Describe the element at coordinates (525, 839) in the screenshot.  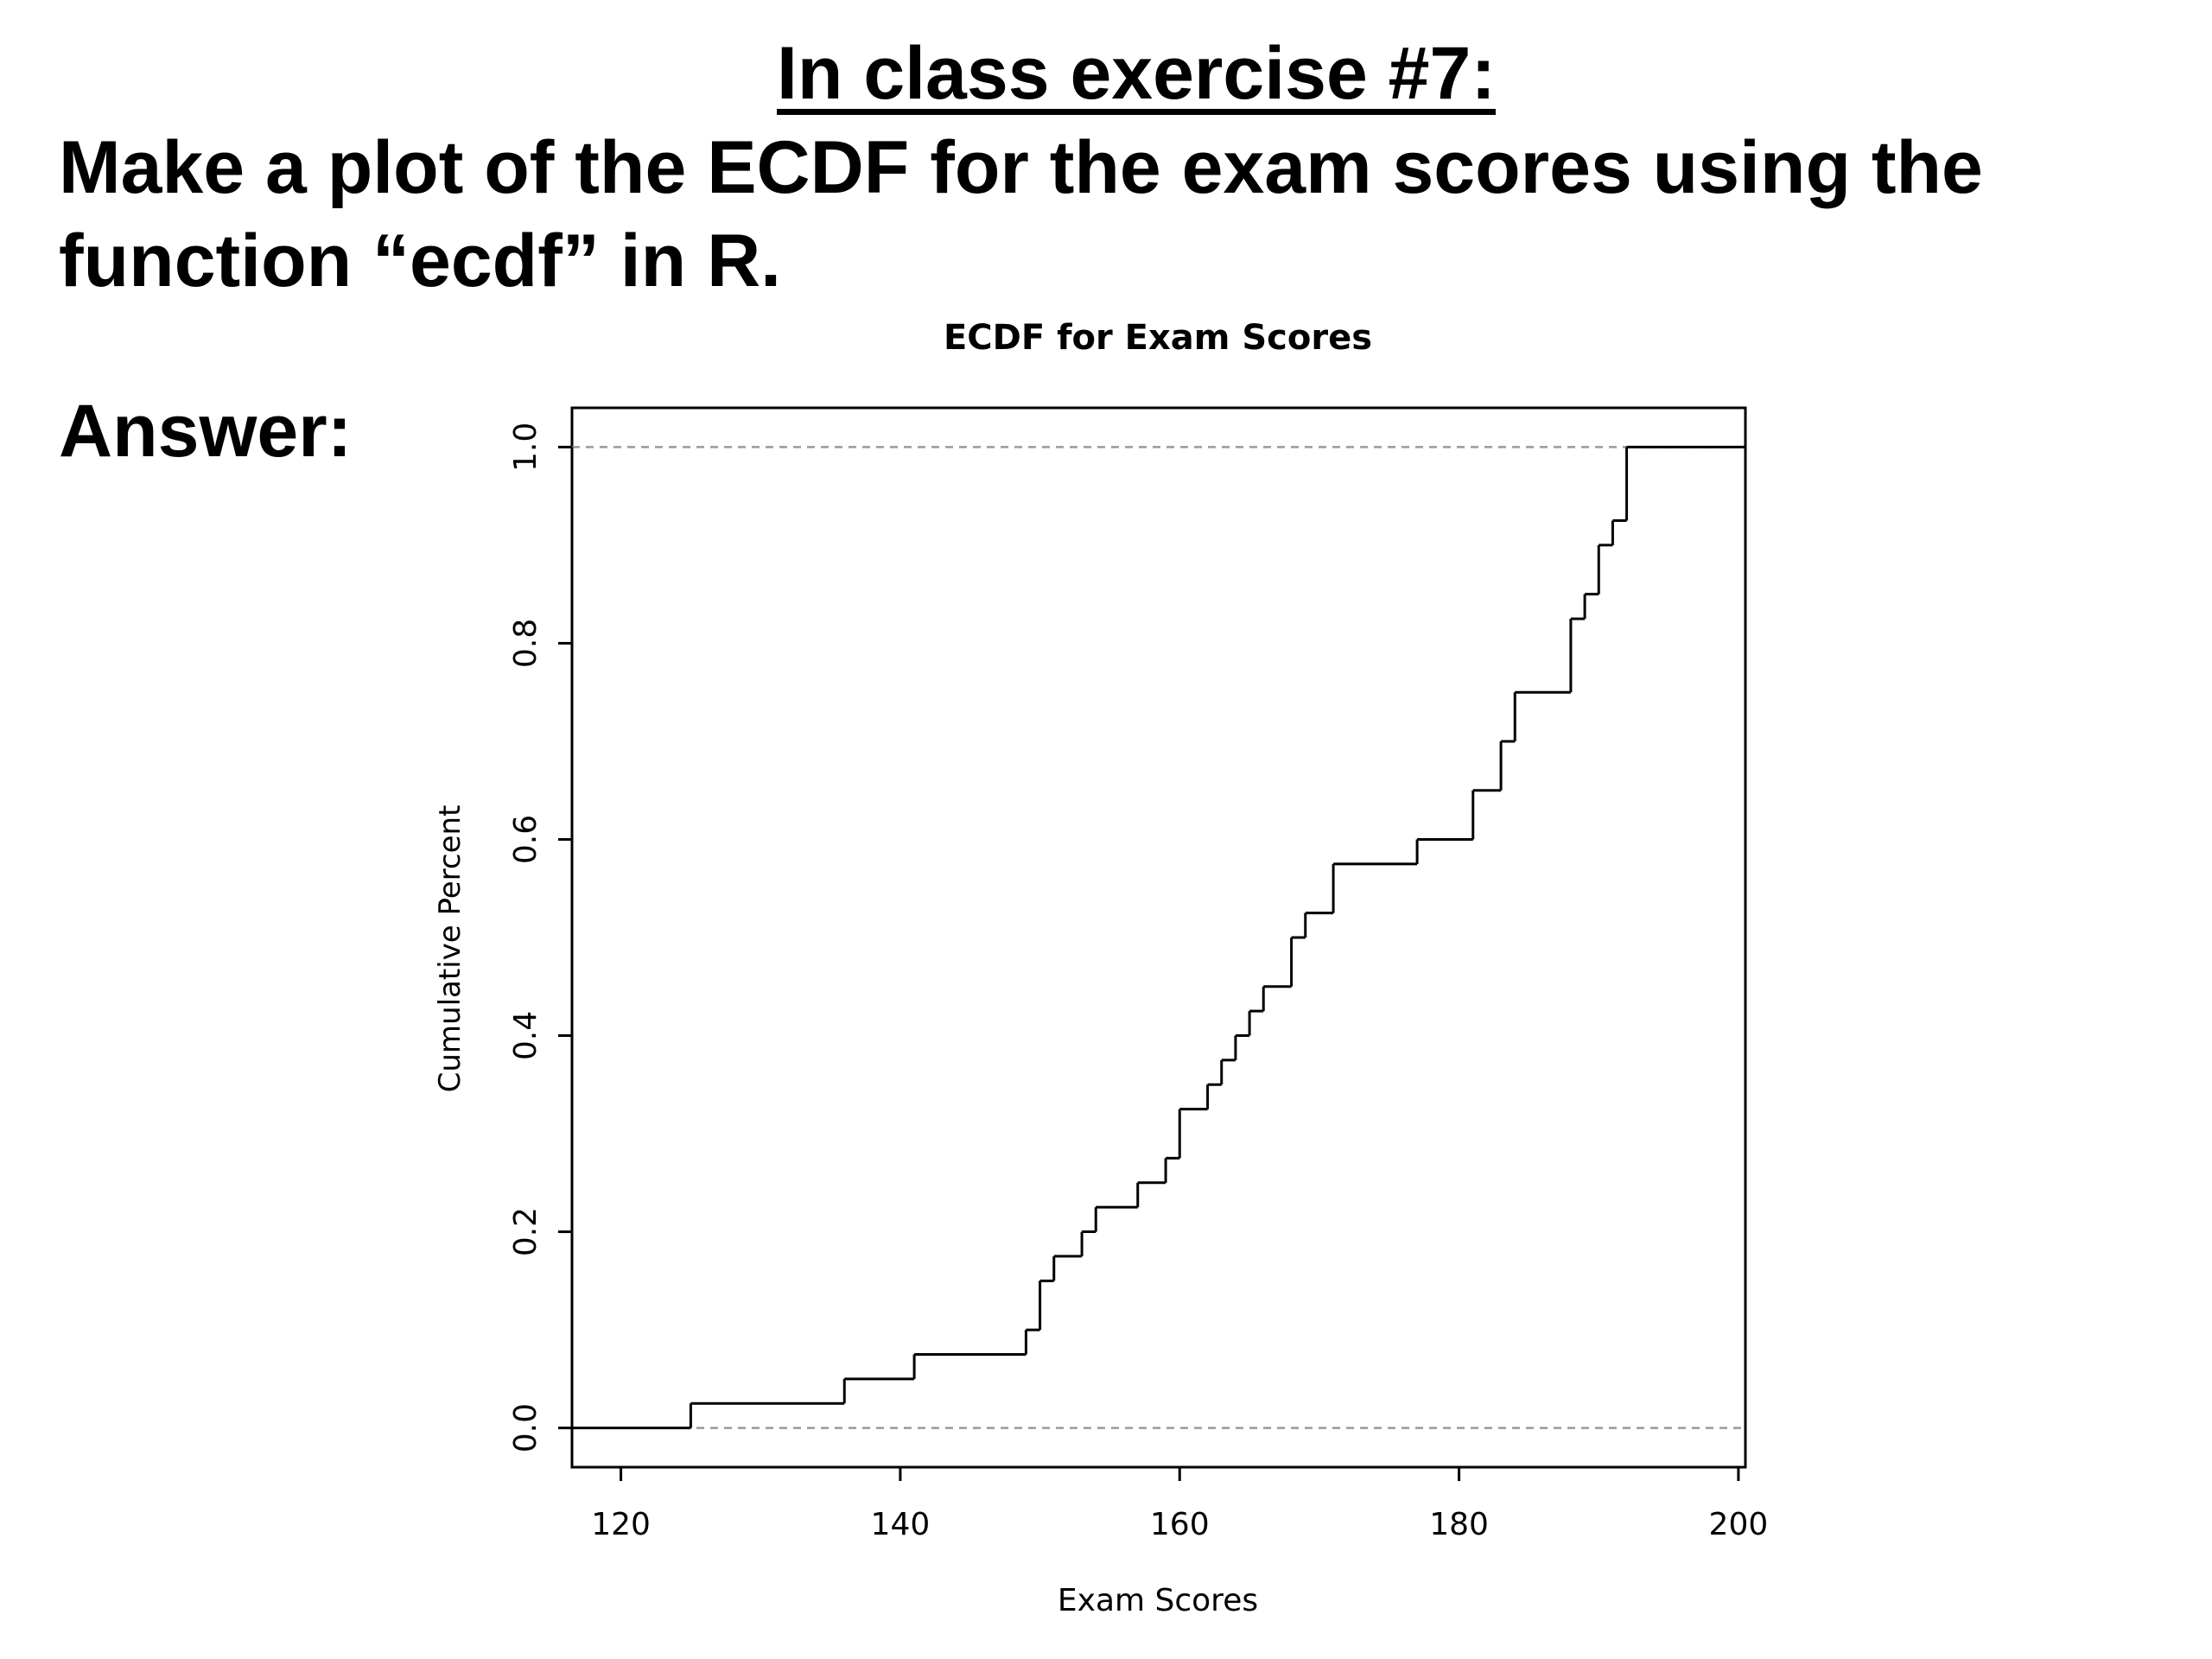
I see `y-tick-label: 0.6` at that location.